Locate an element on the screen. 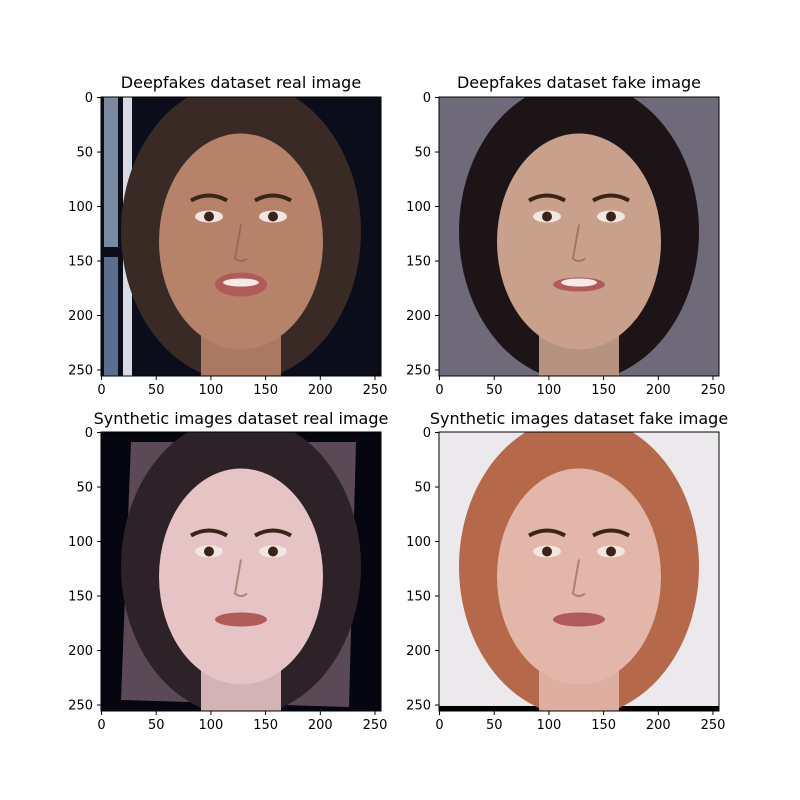 The image size is (800, 800). synthetic-real-face is located at coordinates (241, 571).